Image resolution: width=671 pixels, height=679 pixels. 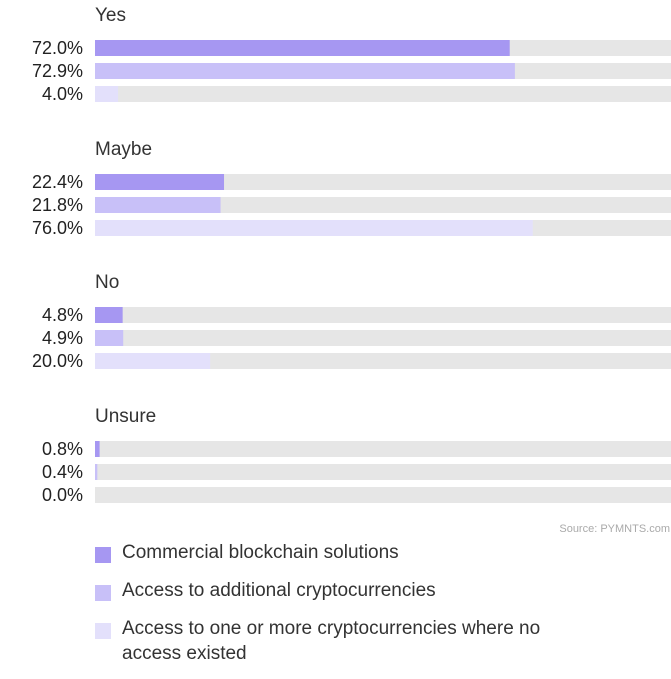 I want to click on data-label: 76.0%, so click(x=57, y=228).